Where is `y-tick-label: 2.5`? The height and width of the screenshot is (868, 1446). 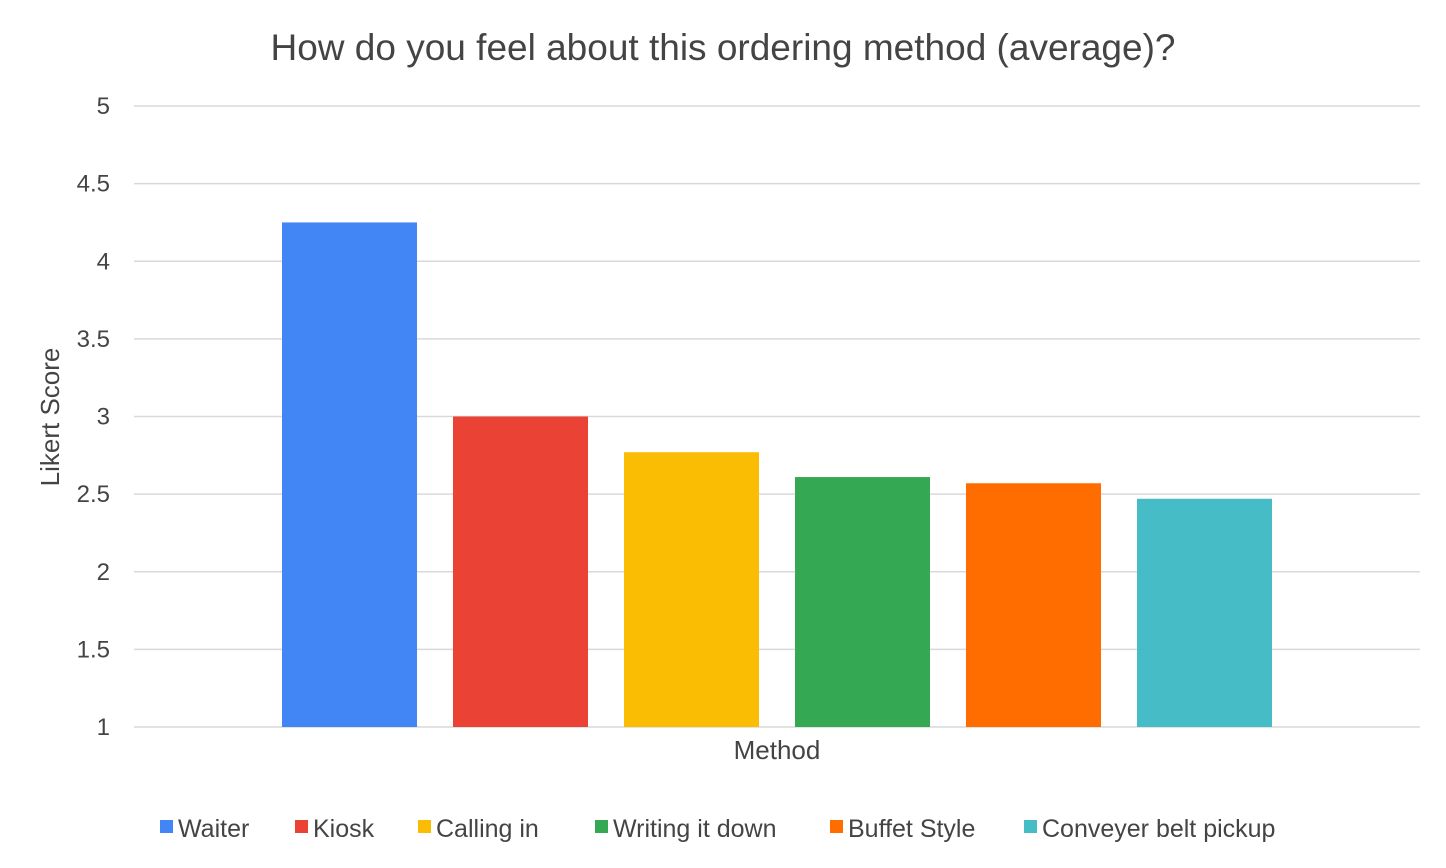 y-tick-label: 2.5 is located at coordinates (93, 494).